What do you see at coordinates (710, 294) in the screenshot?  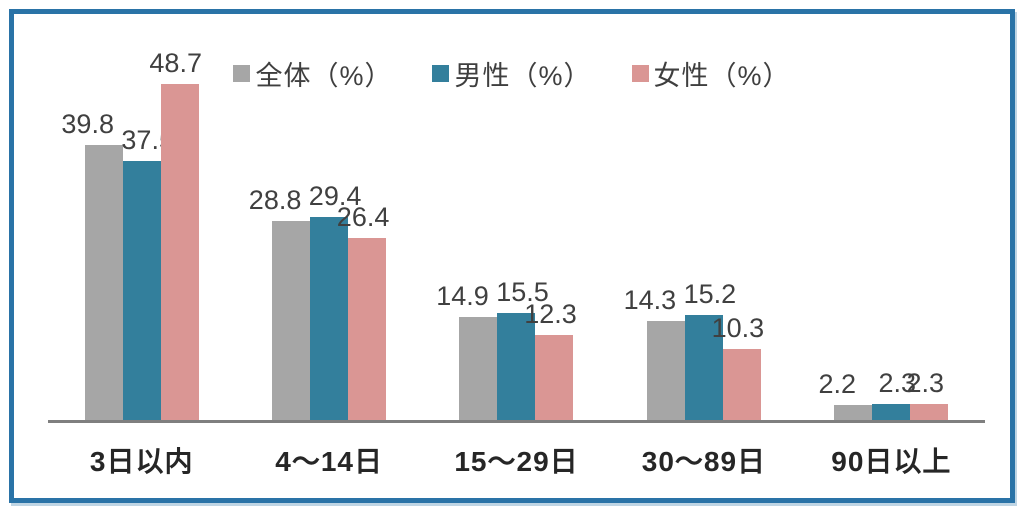 I see `bar-value-label: 15.2` at bounding box center [710, 294].